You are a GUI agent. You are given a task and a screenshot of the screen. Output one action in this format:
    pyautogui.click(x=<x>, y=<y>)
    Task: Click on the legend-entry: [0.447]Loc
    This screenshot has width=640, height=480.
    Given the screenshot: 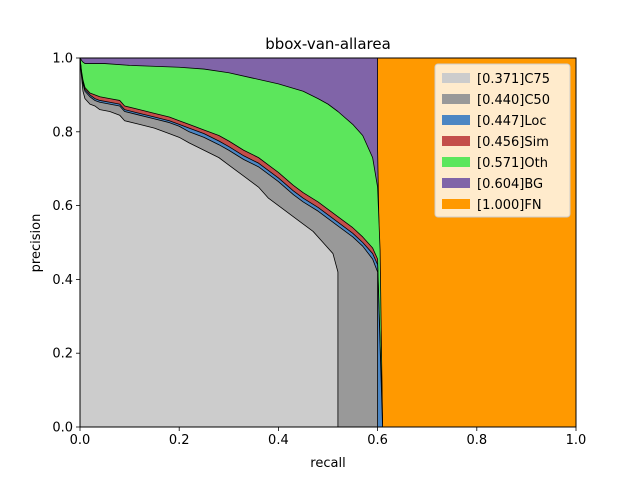 What is the action you would take?
    pyautogui.click(x=511, y=121)
    